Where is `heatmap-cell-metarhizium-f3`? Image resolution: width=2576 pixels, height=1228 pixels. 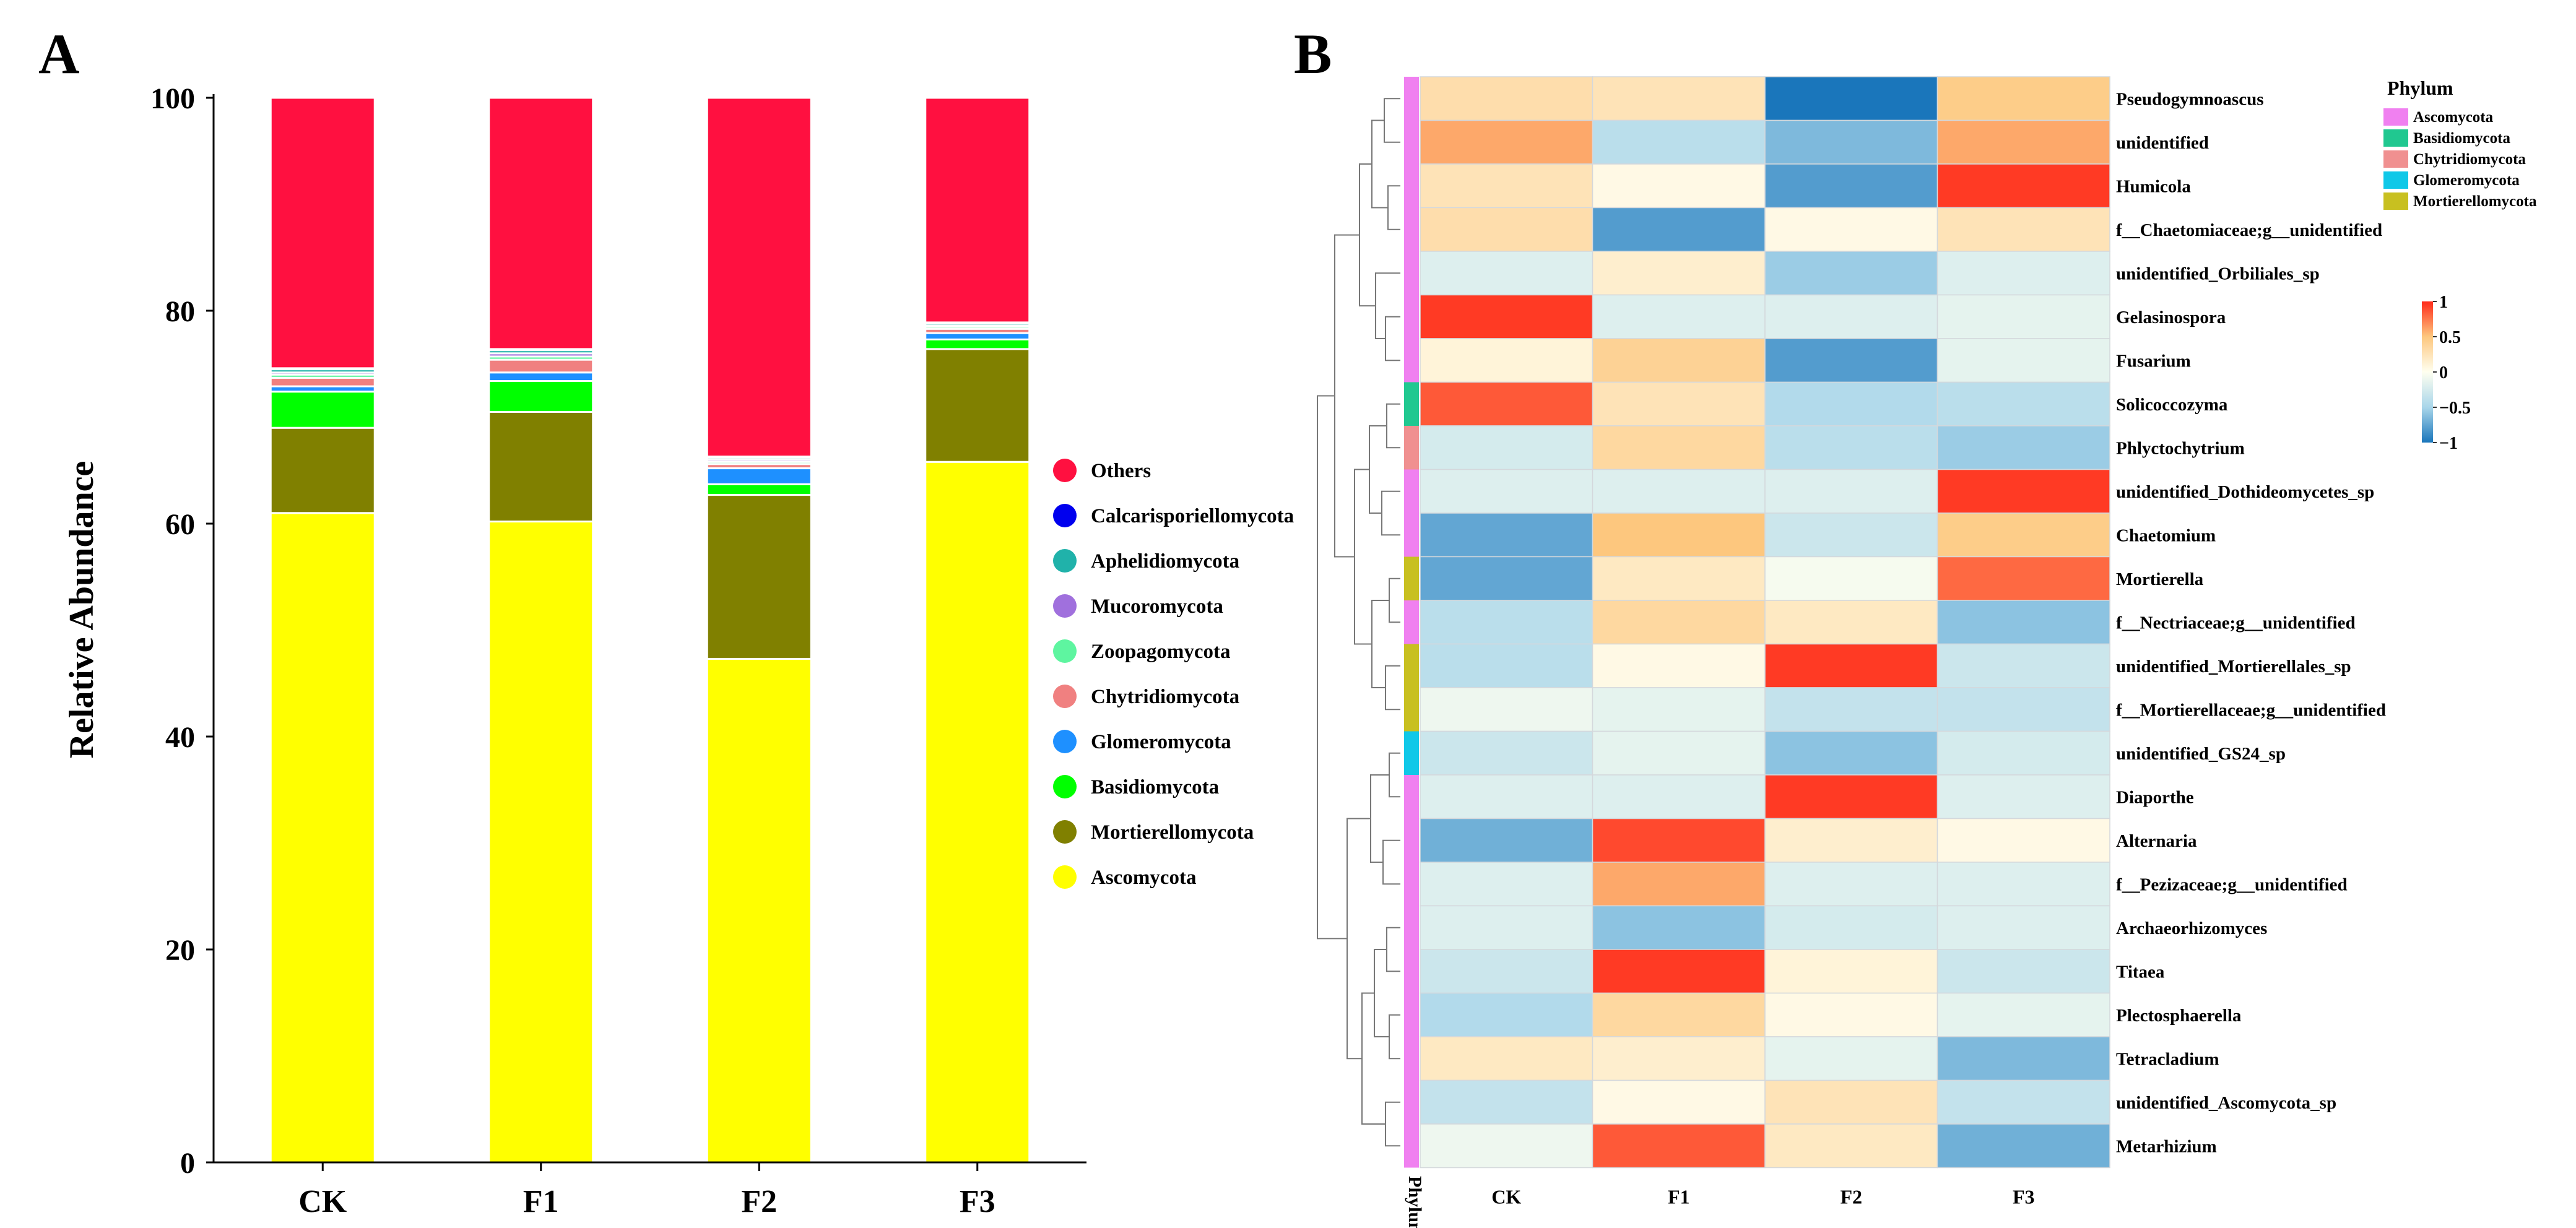
heatmap-cell-metarhizium-f3 is located at coordinates (2023, 1146).